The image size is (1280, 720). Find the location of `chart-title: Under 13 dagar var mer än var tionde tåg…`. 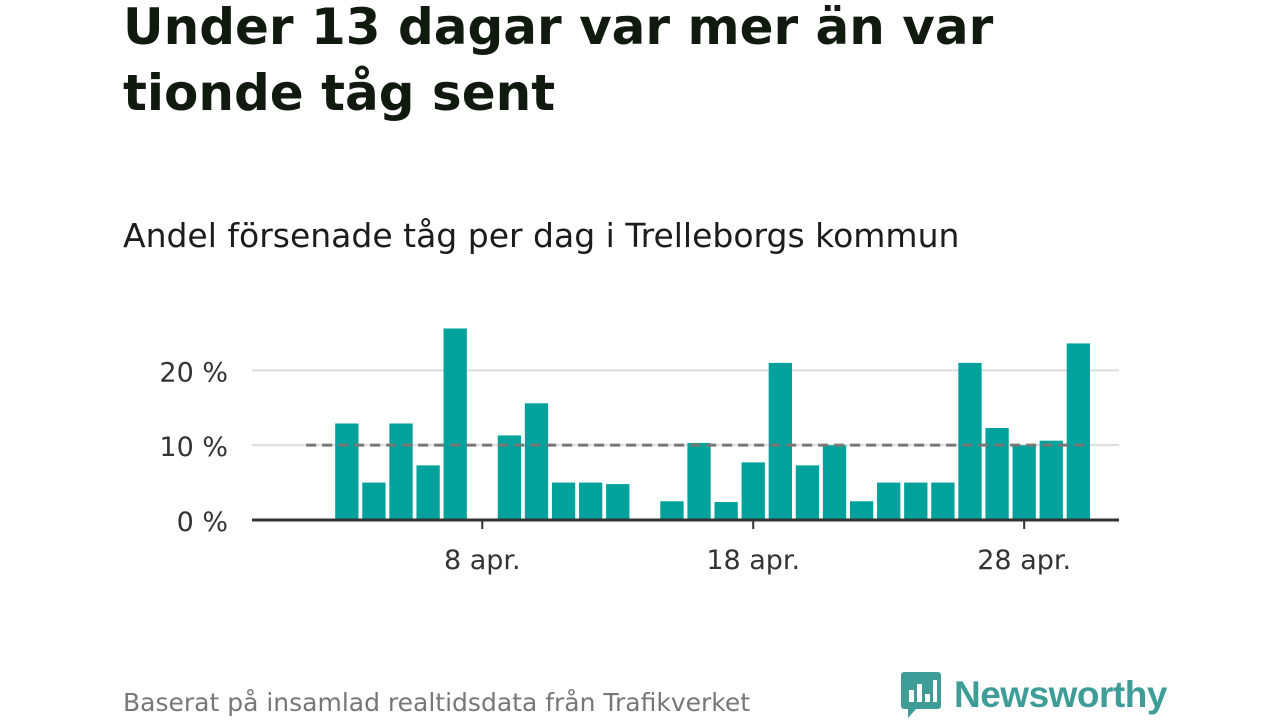

chart-title: Under 13 dagar var mer än var tionde tåg… is located at coordinates (558, 61).